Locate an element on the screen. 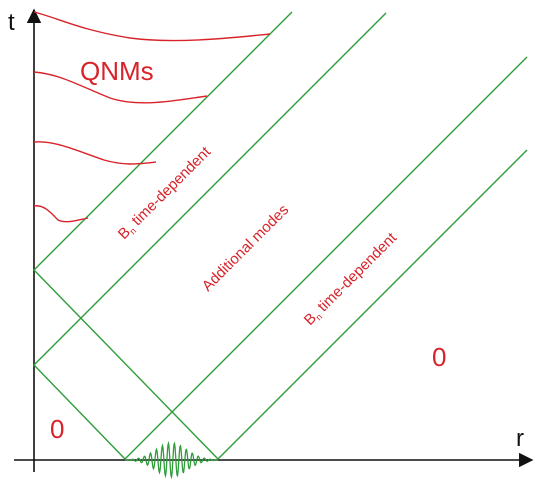 This screenshot has width=548, height=479. qnms-label: QNMs is located at coordinates (117, 71).